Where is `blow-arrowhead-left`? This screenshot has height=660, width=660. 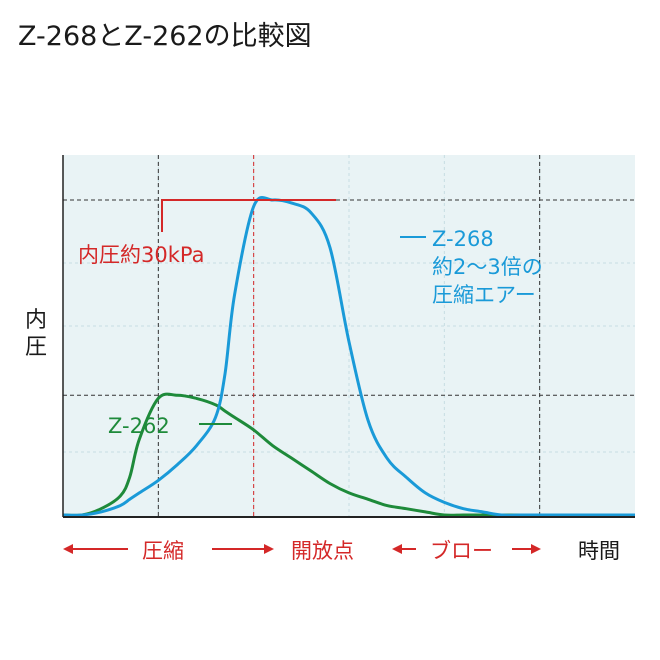
blow-arrowhead-left is located at coordinates (397, 549).